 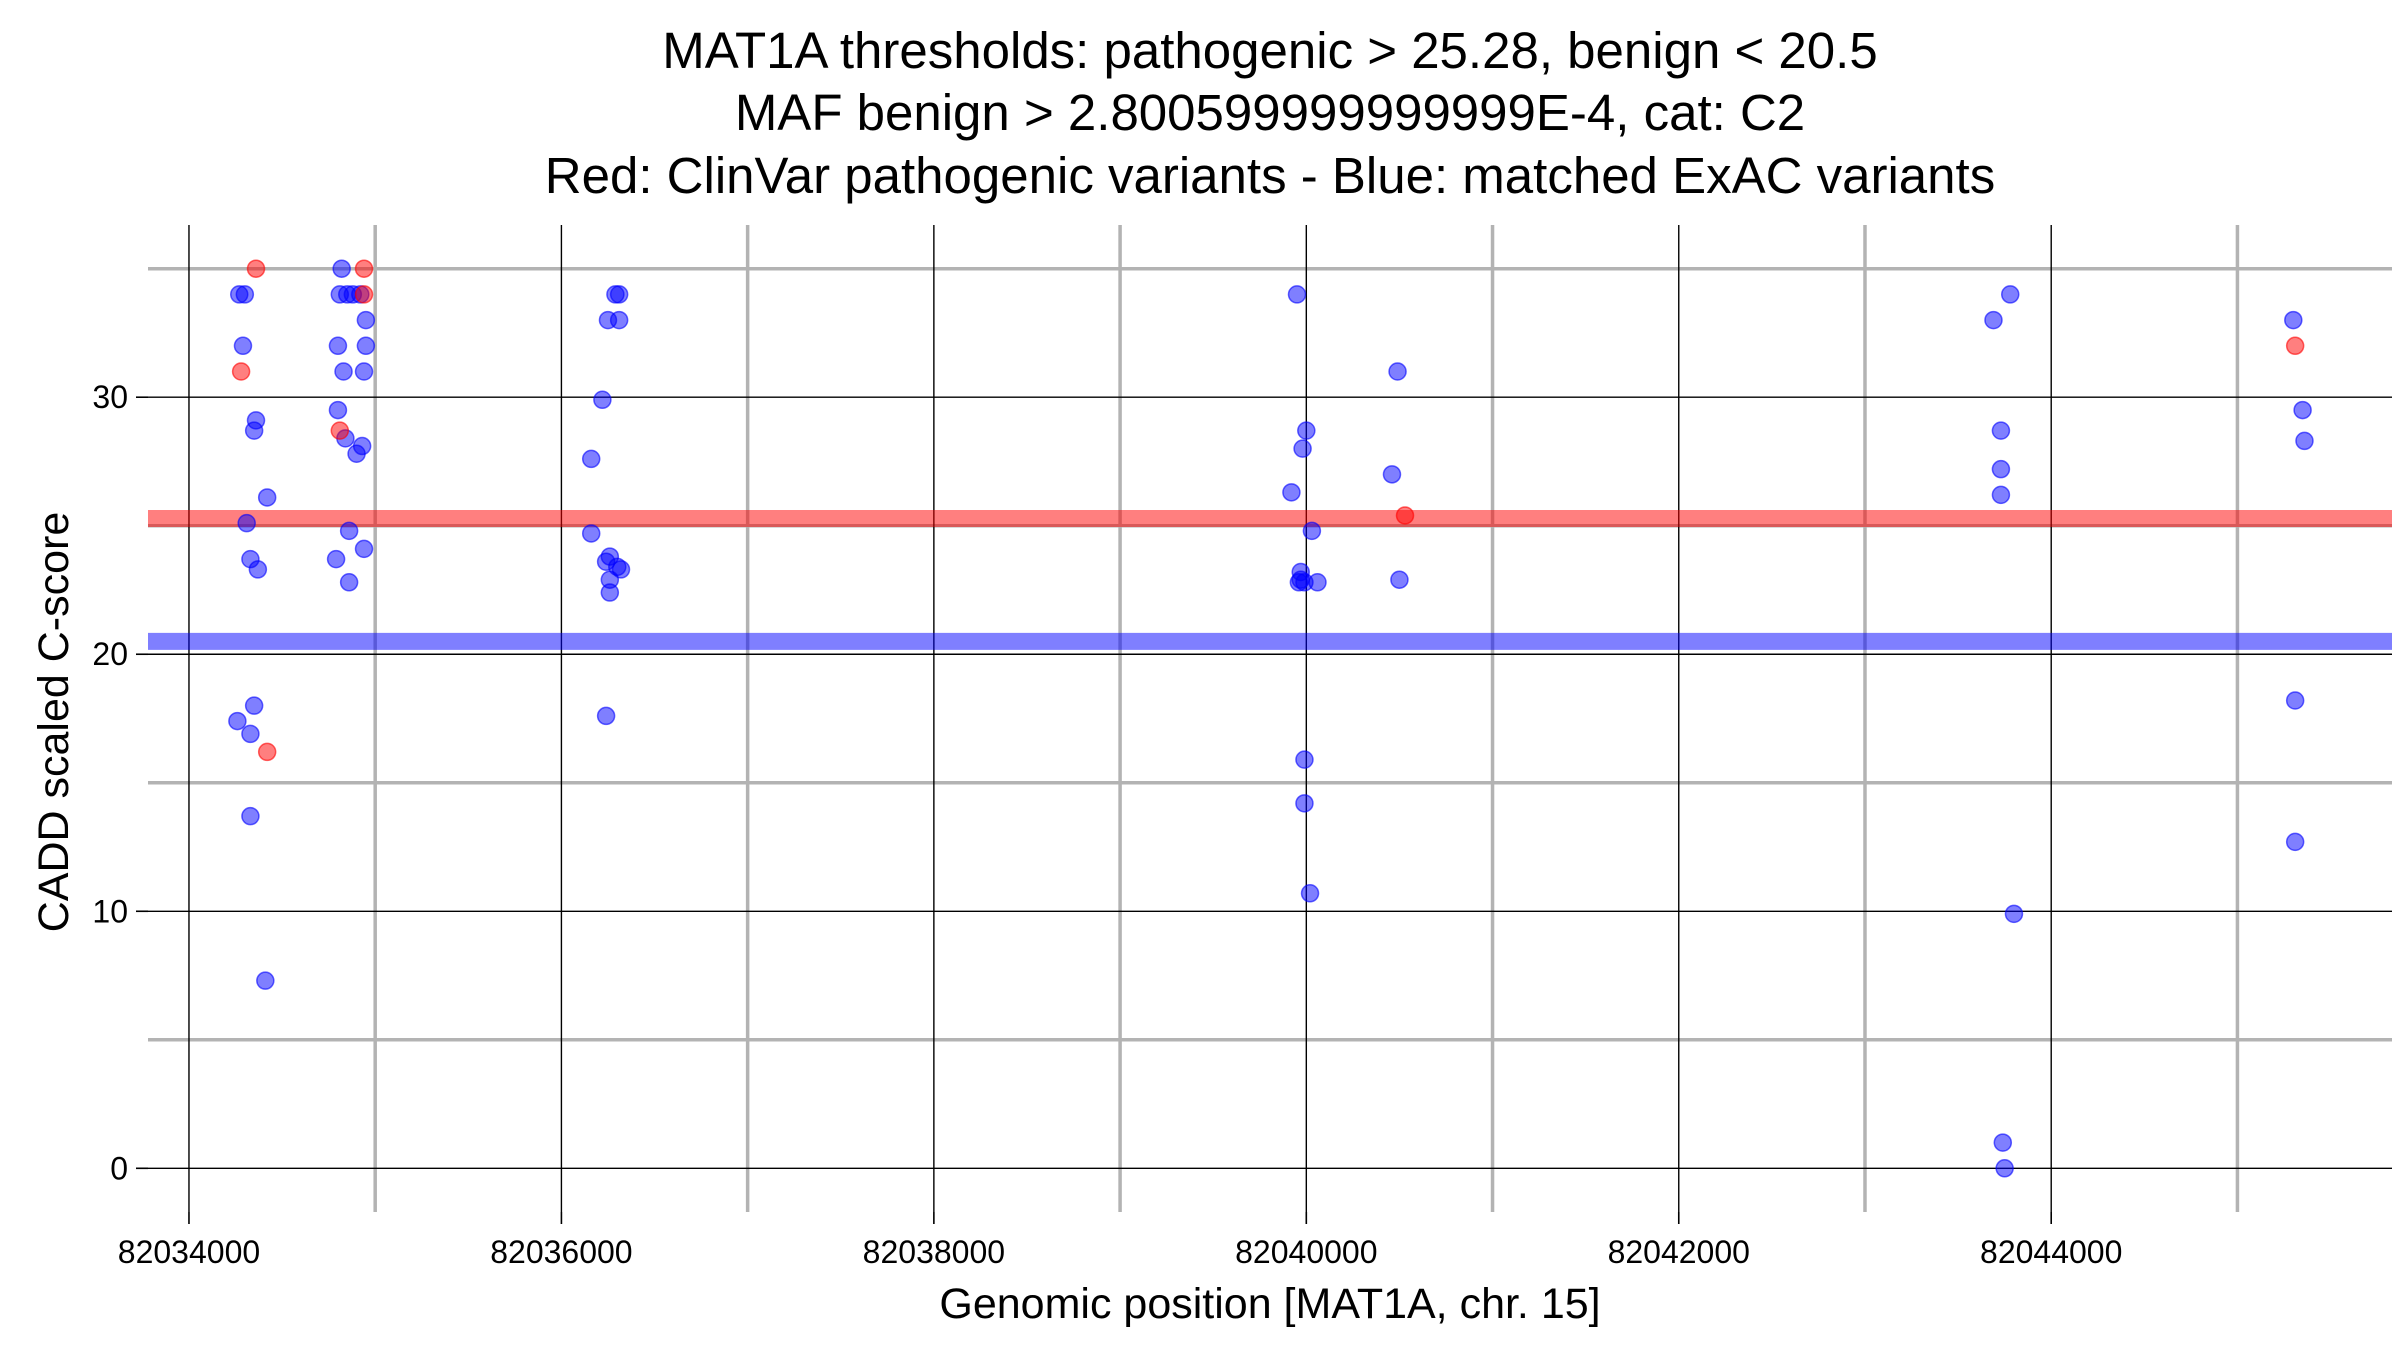 I want to click on y-axis-label: CADD scaled C-score, so click(x=54, y=722).